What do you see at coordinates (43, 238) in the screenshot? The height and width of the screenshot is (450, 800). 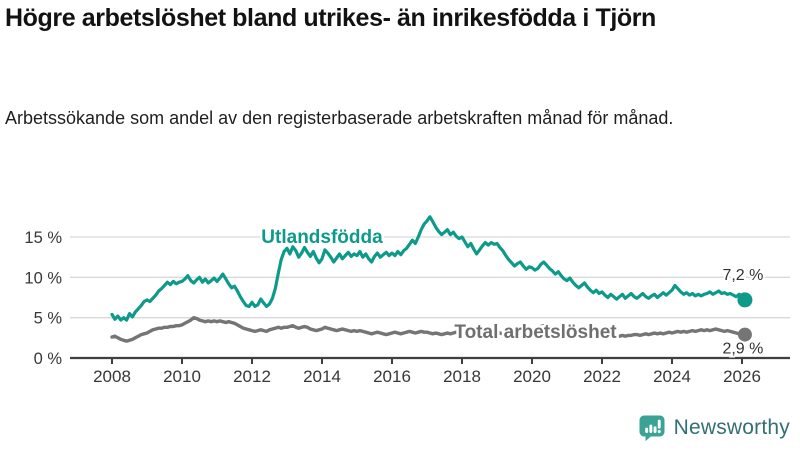 I see `y-tick-label-15: 15 %` at bounding box center [43, 238].